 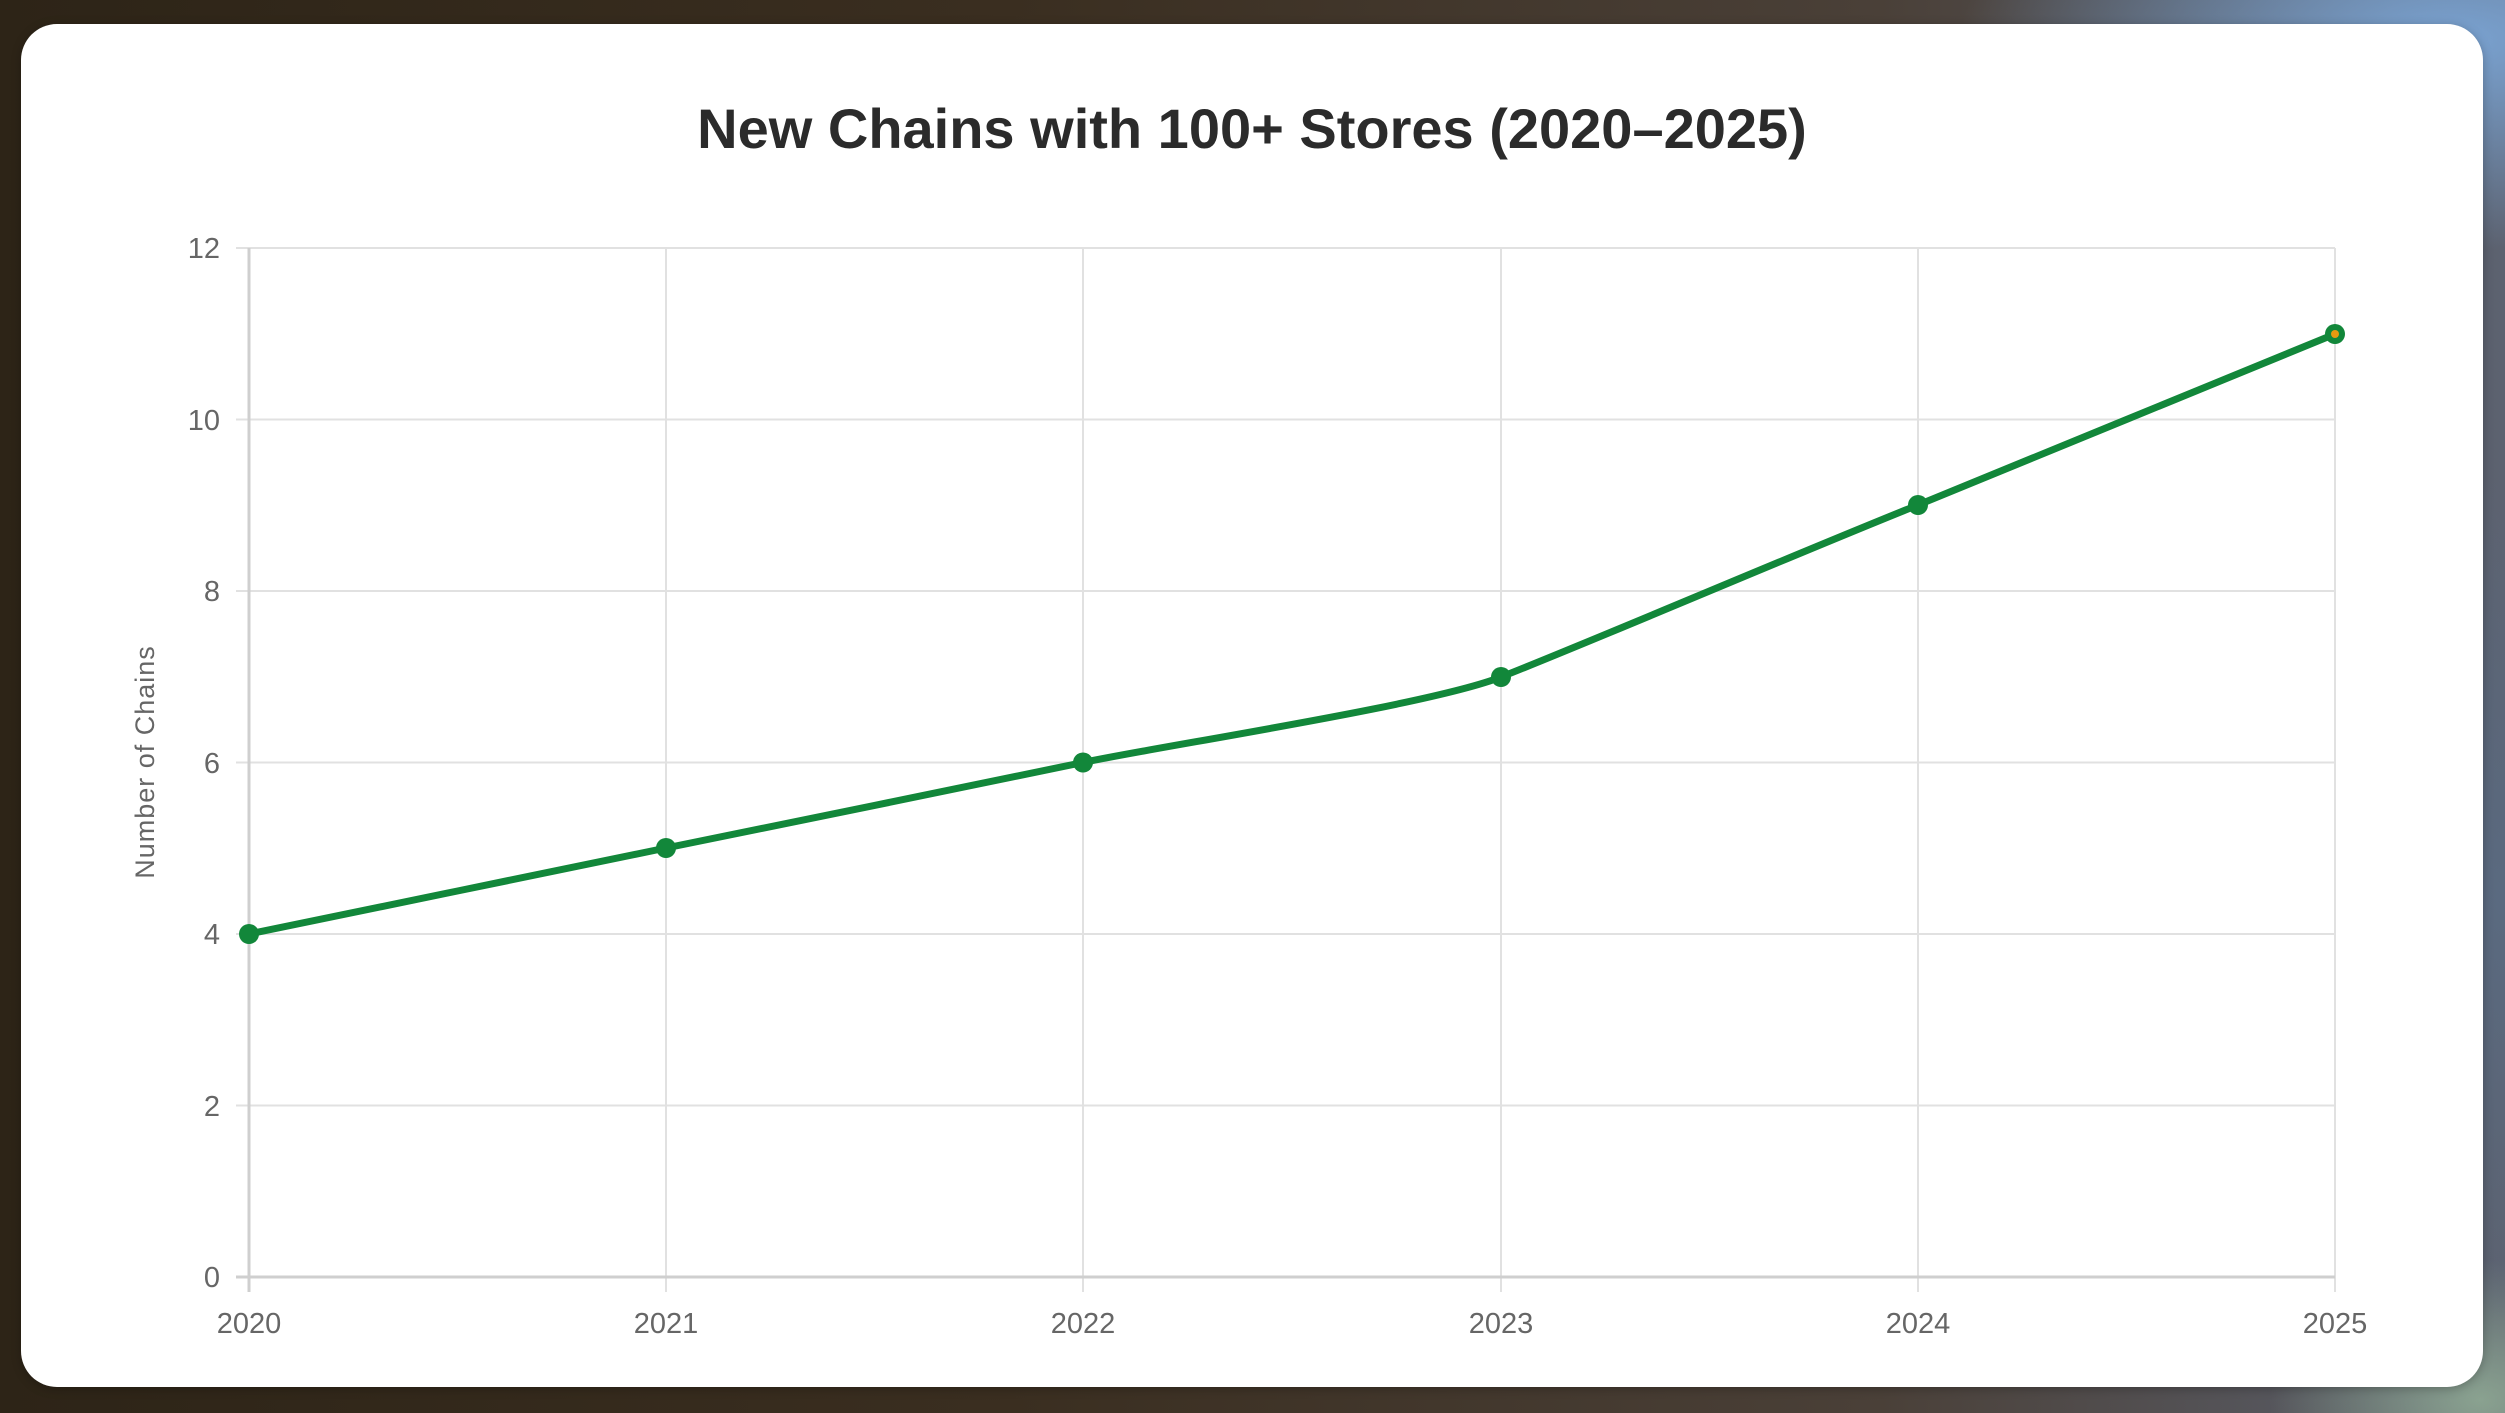 I want to click on y-tick-label: 8, so click(x=212, y=592).